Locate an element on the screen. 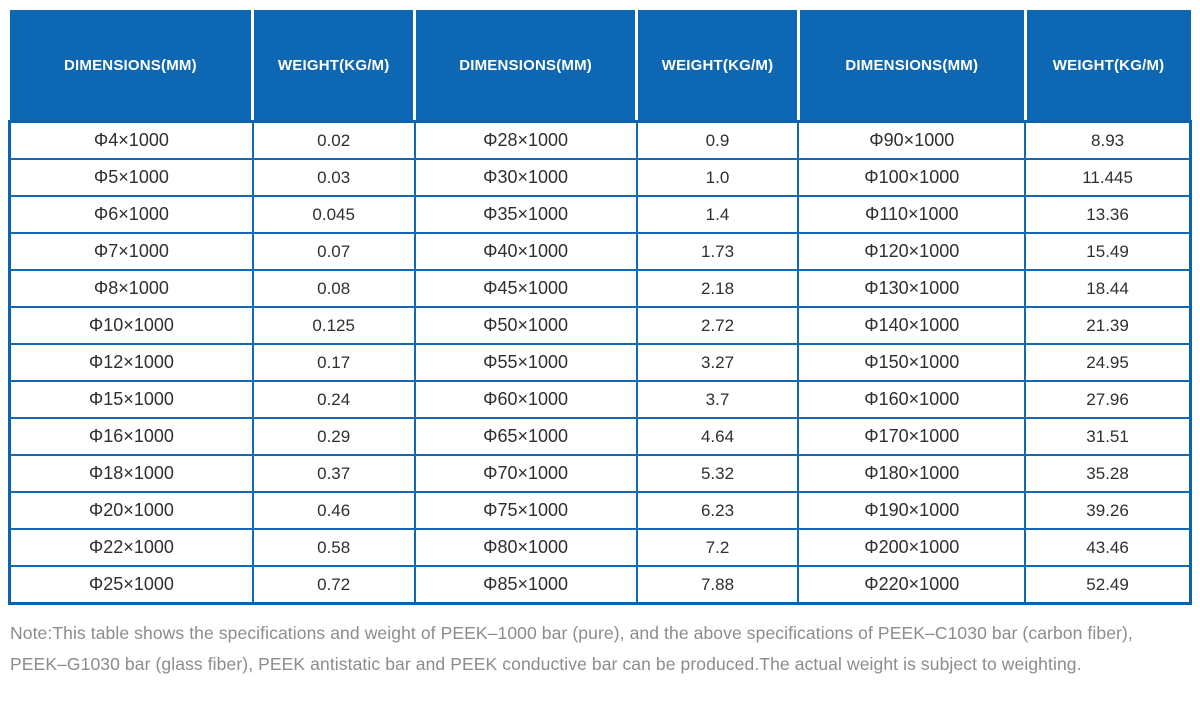 The height and width of the screenshot is (704, 1200). table-row: Φ12×1000 0.17 Φ55×1000 3.27 Φ150×1000 24.95 is located at coordinates (600, 362).